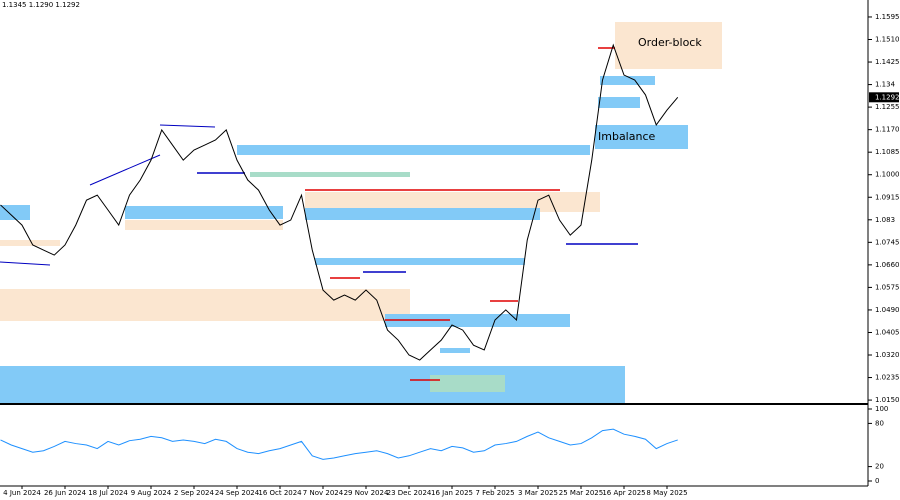  Describe the element at coordinates (879, 423) in the screenshot. I see `y-tick-label: 80` at that location.